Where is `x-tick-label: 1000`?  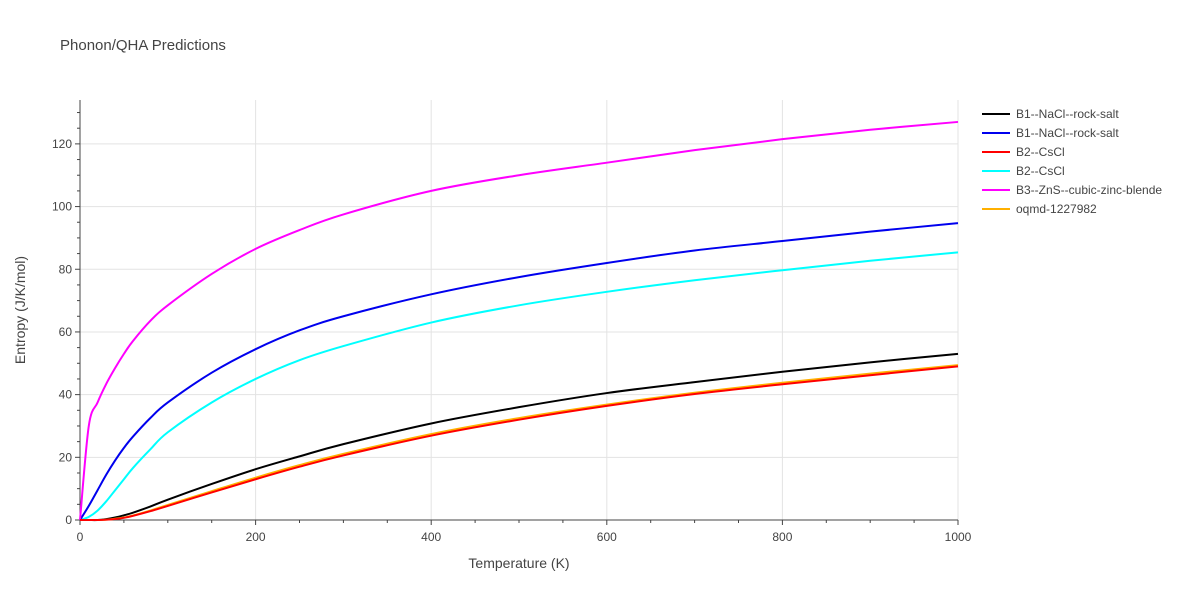 x-tick-label: 1000 is located at coordinates (958, 537).